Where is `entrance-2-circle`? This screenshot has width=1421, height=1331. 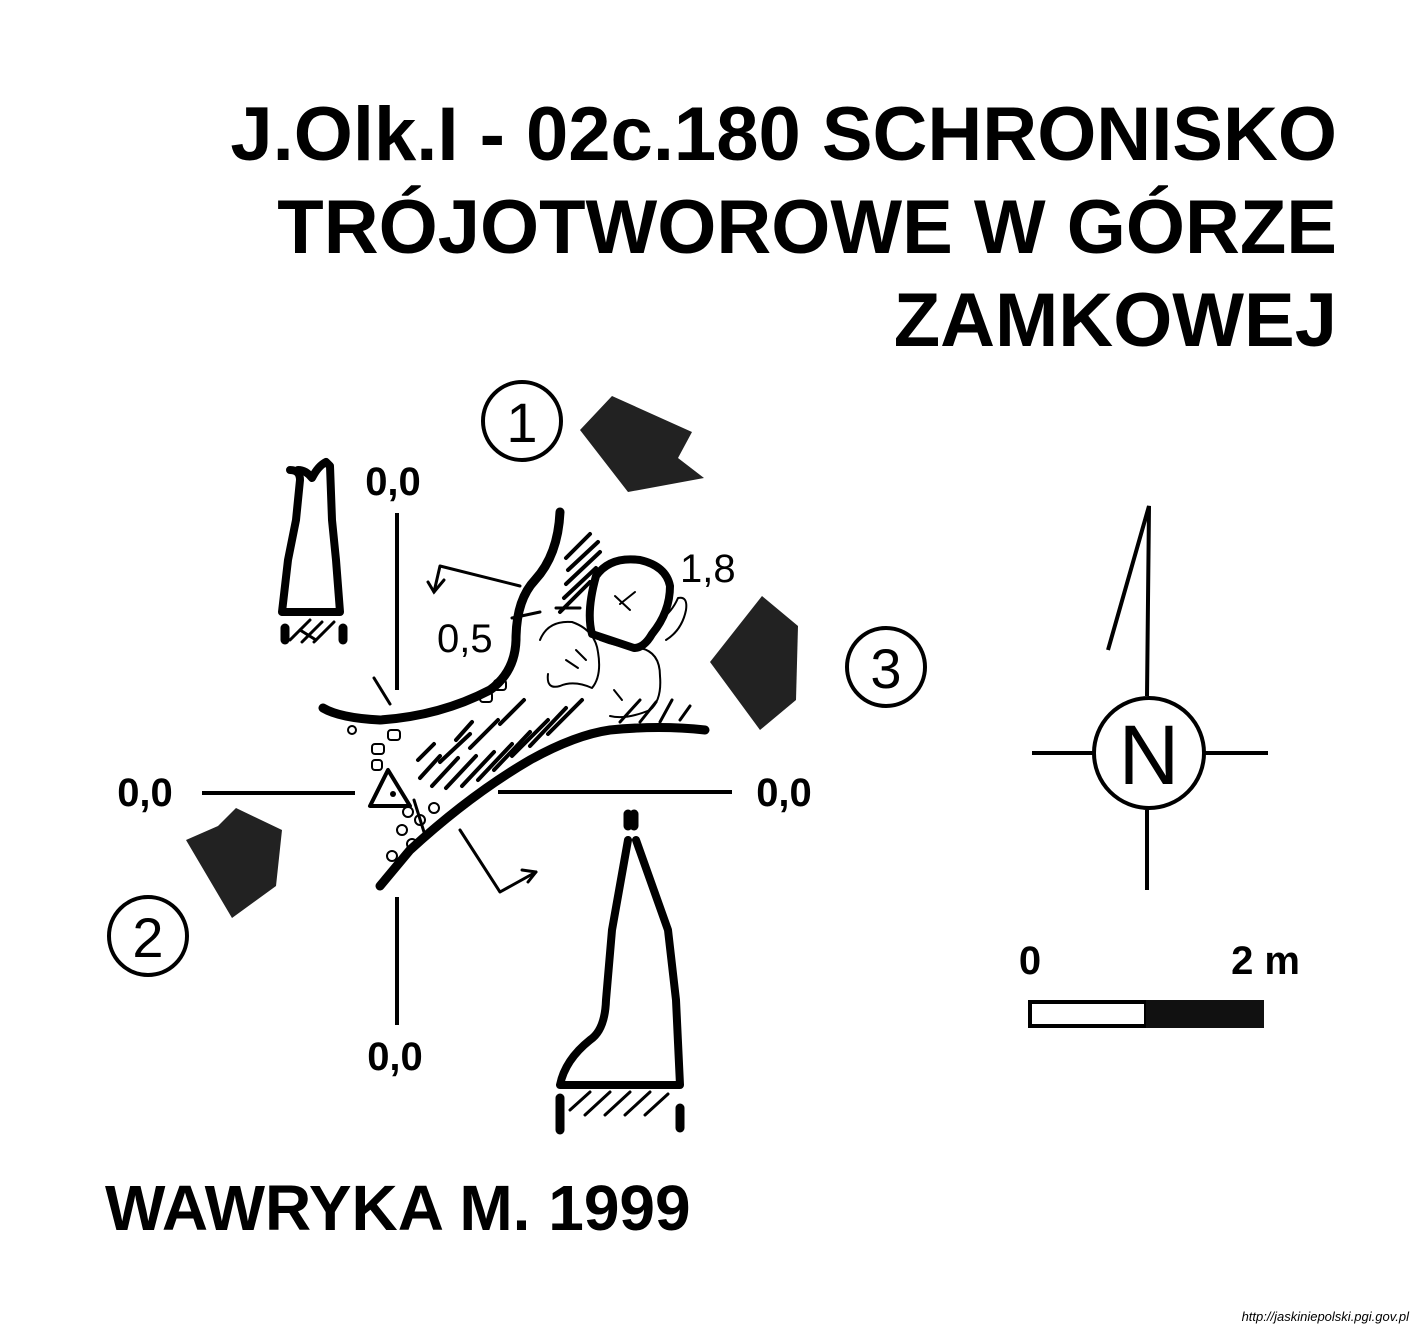
entrance-2-circle is located at coordinates (148, 936).